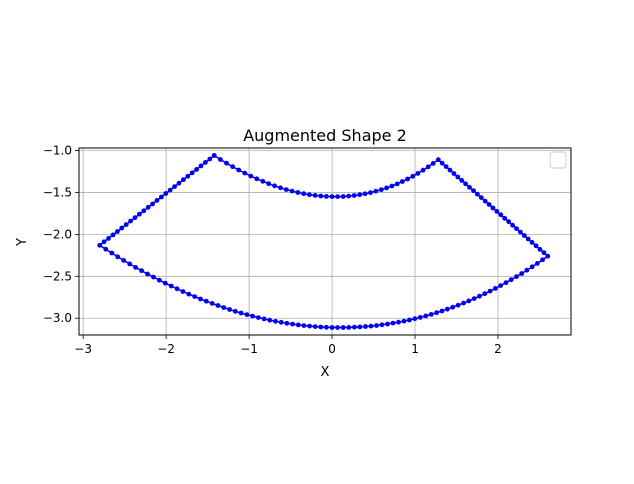  What do you see at coordinates (558, 160) in the screenshot?
I see `legend-box` at bounding box center [558, 160].